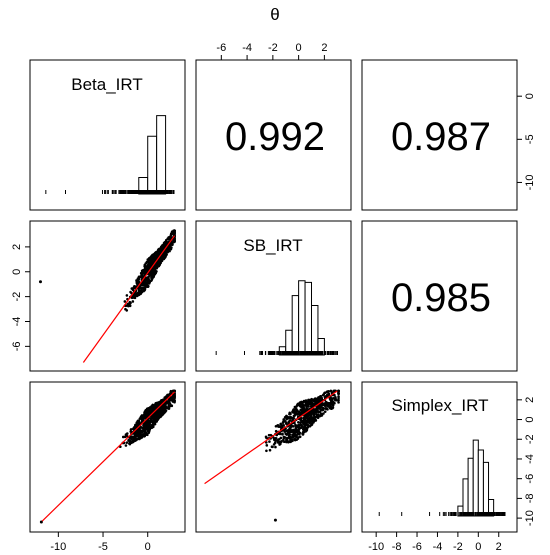 The height and width of the screenshot is (555, 550). I want to click on x-tick-label: -4, so click(247, 48).